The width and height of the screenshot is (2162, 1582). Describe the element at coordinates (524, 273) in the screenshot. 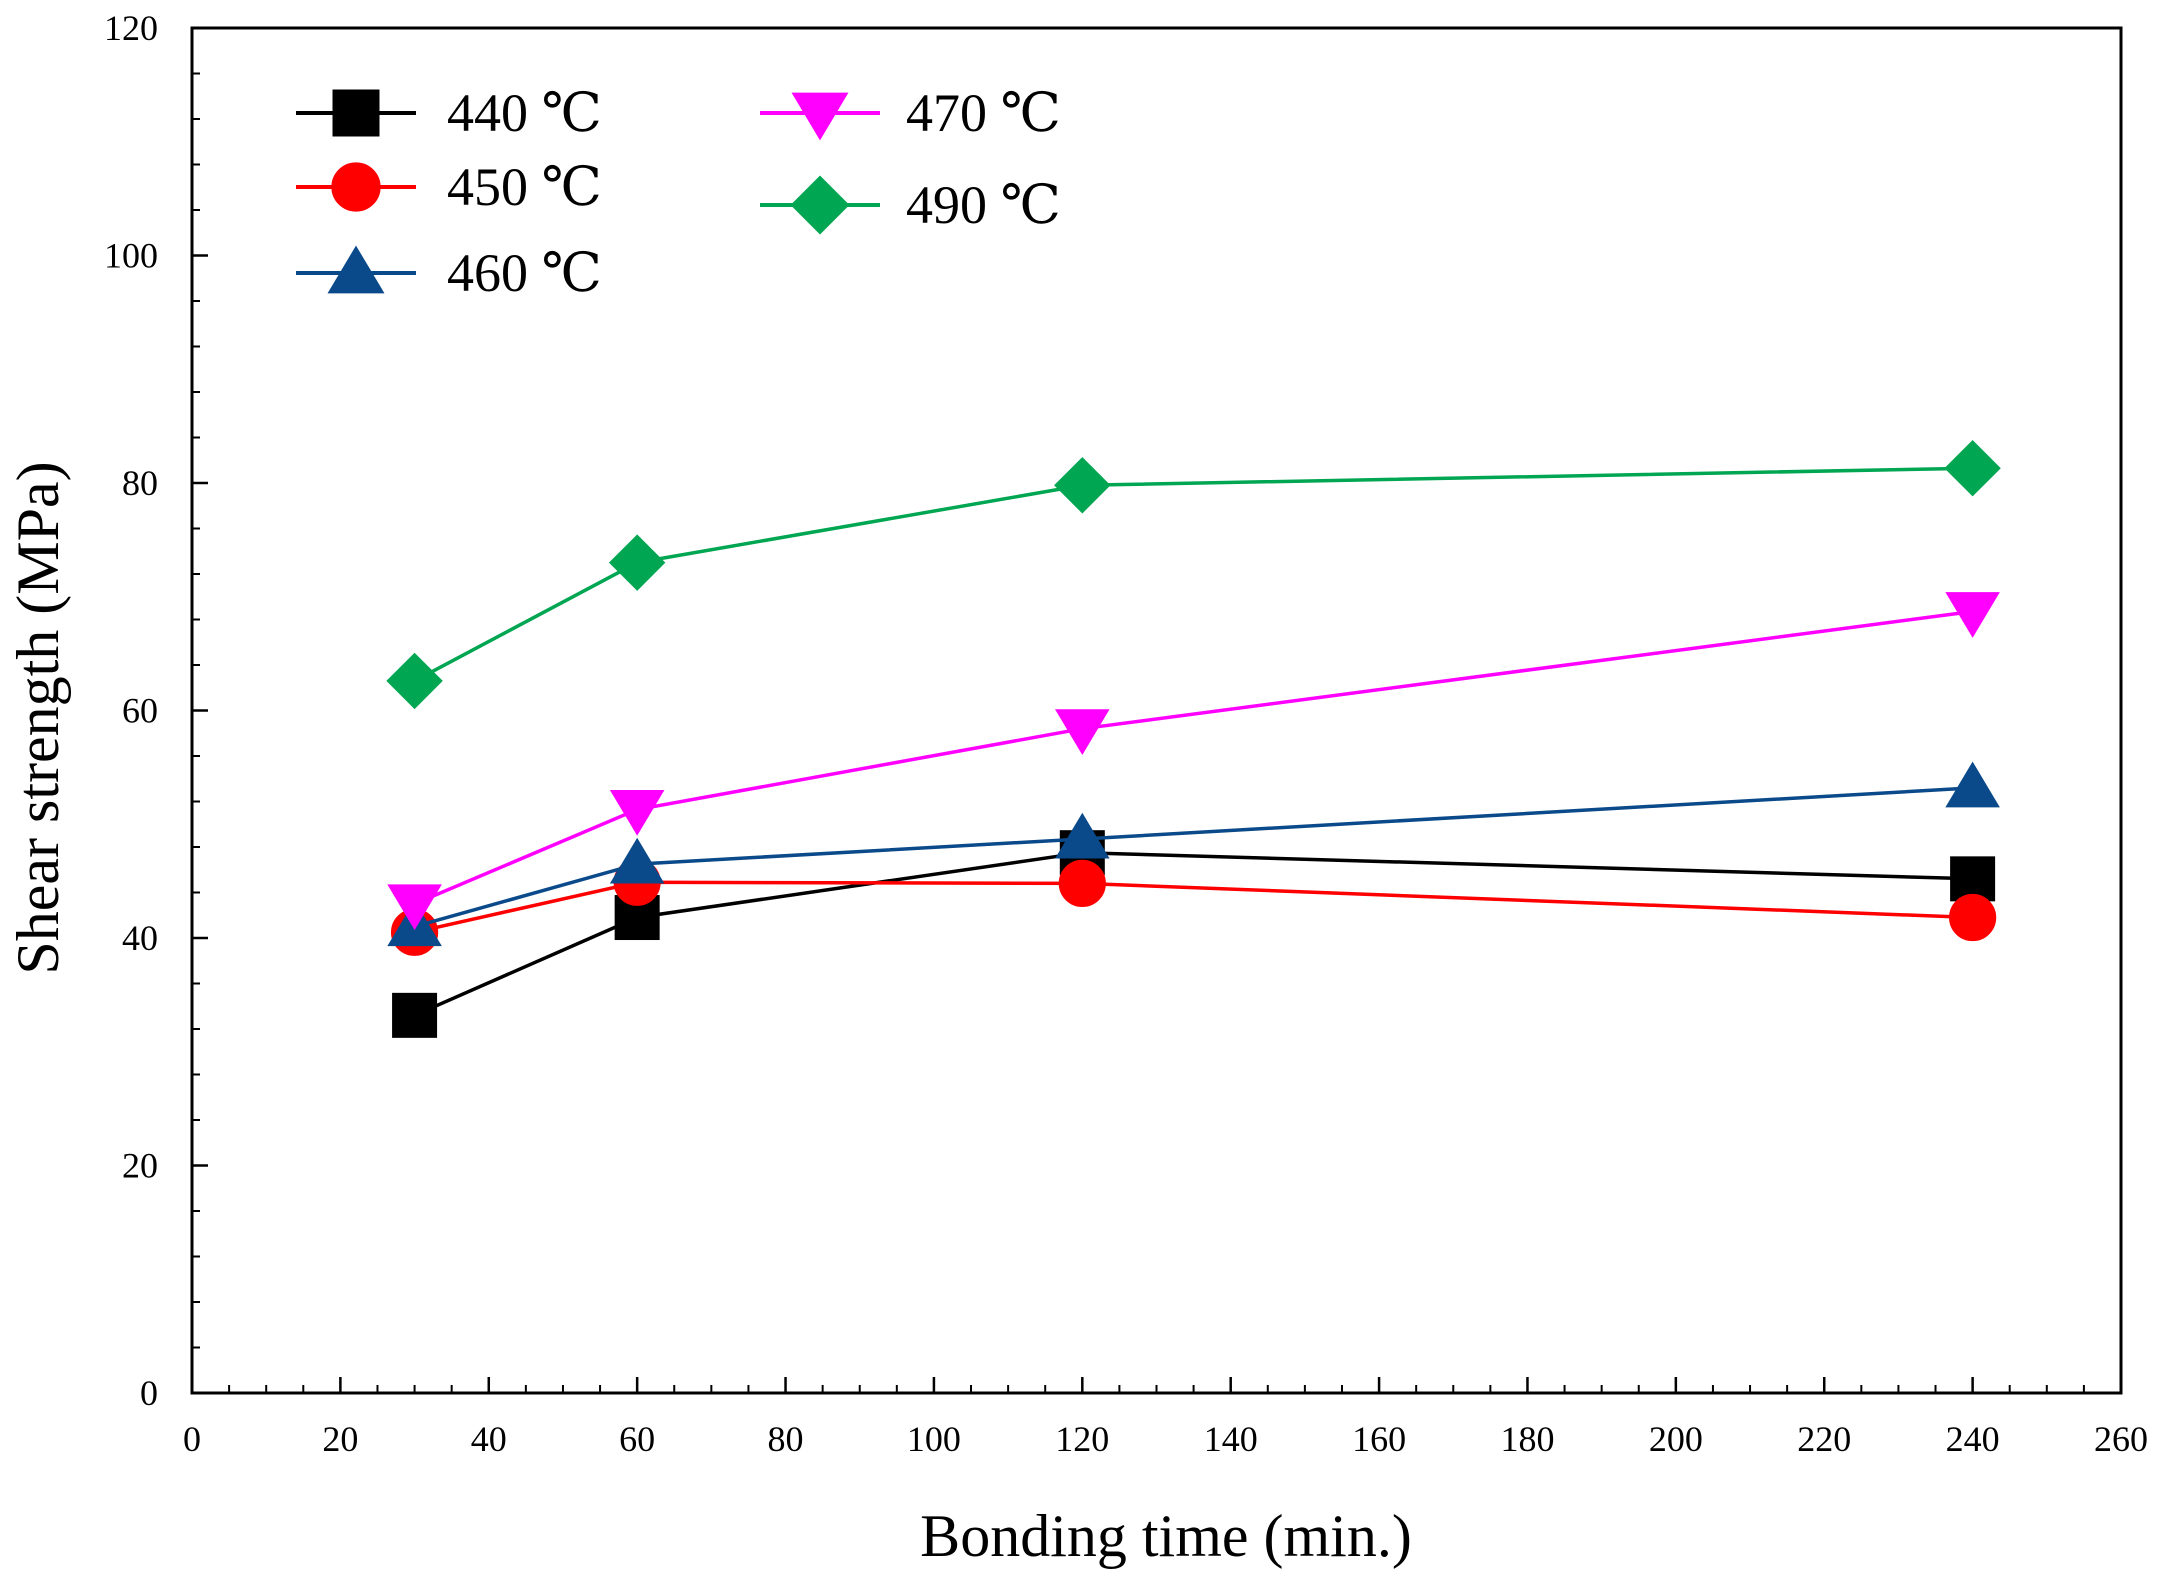

I see `legend-label: 460 ℃` at that location.